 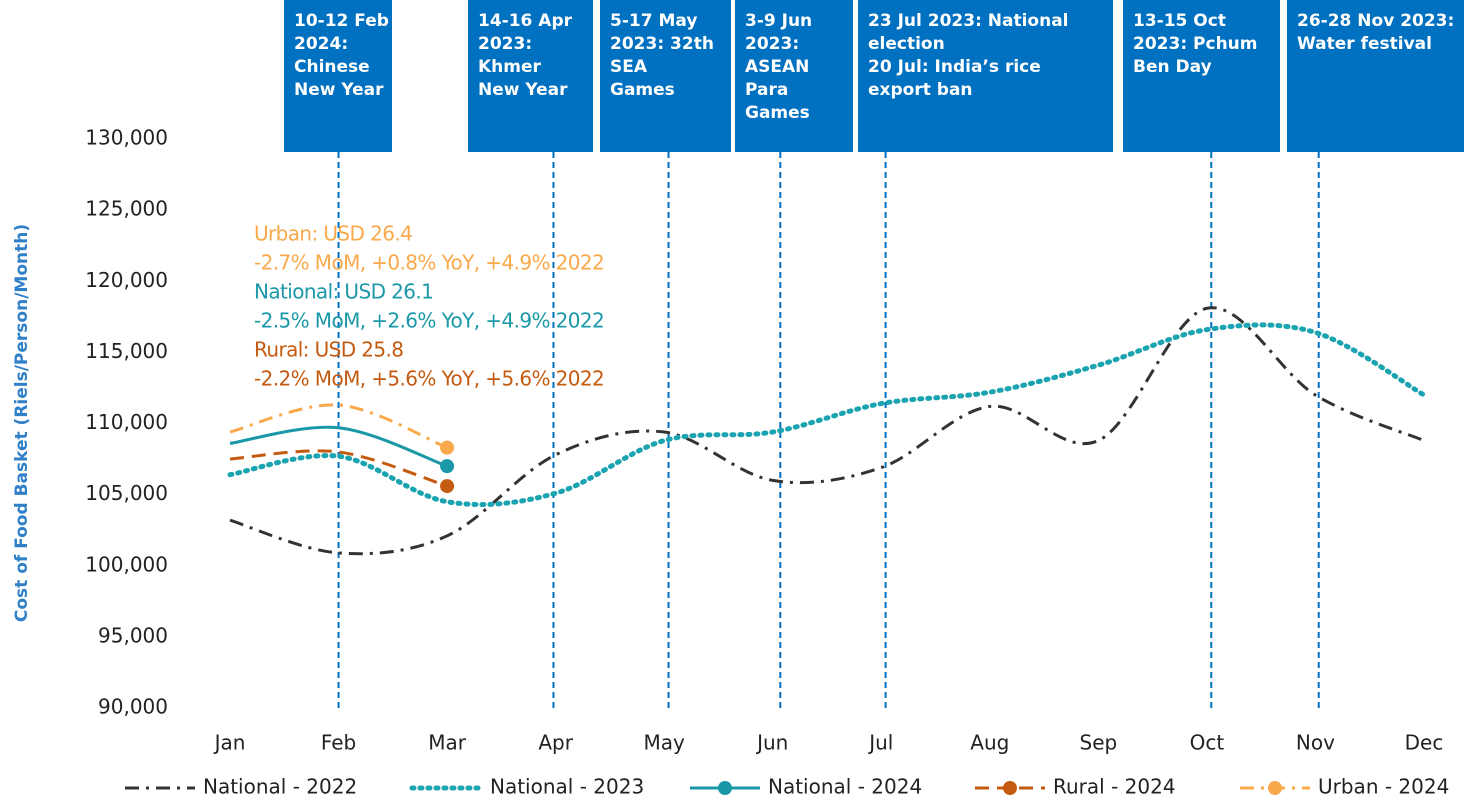 I want to click on y-tick-label: 100,000, so click(x=126, y=564).